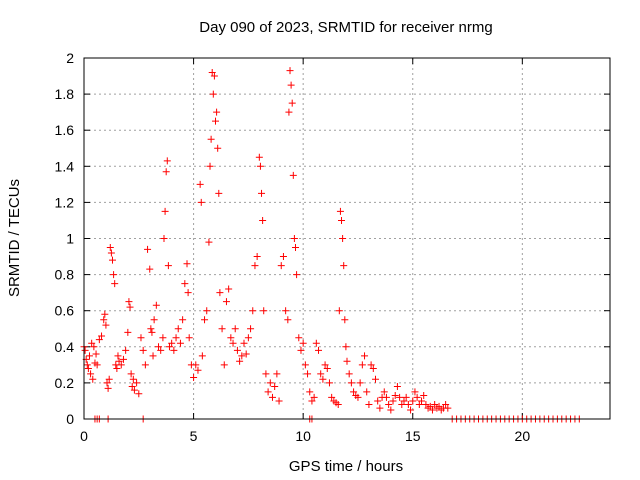 Image resolution: width=640 pixels, height=480 pixels. Describe the element at coordinates (84, 436) in the screenshot. I see `x-tick-label: 0` at that location.